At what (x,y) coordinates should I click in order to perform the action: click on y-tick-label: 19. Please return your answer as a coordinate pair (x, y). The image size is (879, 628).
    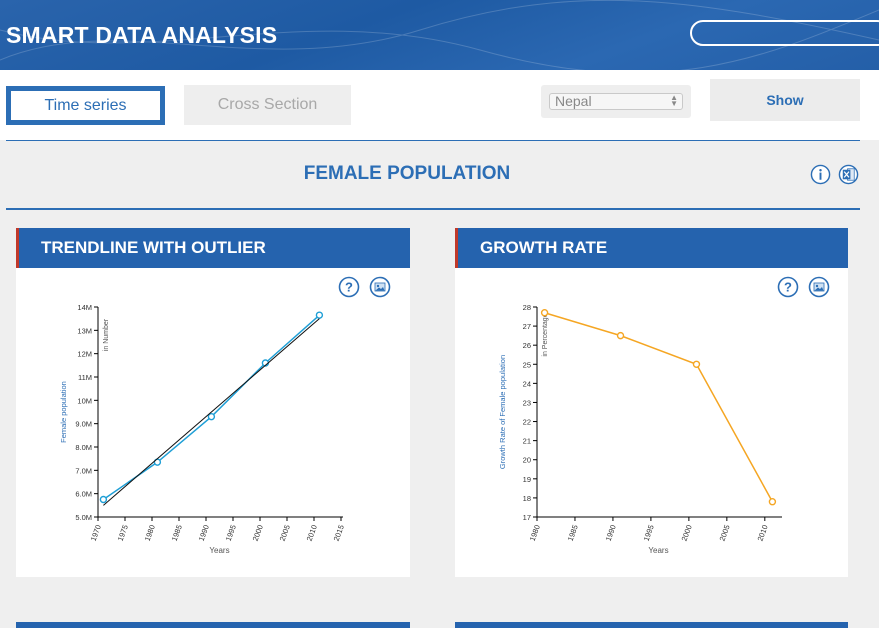
    Looking at the image, I should click on (527, 479).